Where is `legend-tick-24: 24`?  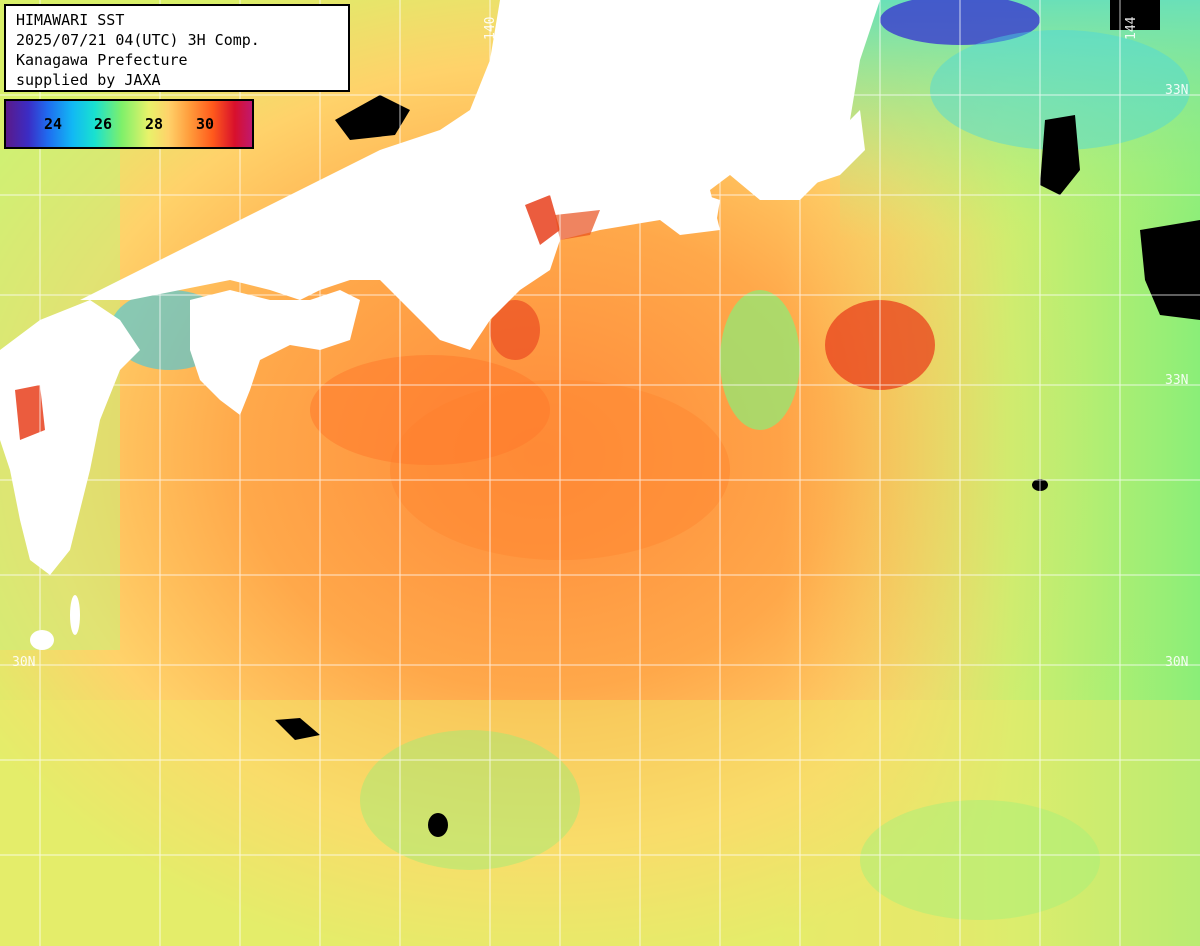 legend-tick-24: 24 is located at coordinates (53, 124).